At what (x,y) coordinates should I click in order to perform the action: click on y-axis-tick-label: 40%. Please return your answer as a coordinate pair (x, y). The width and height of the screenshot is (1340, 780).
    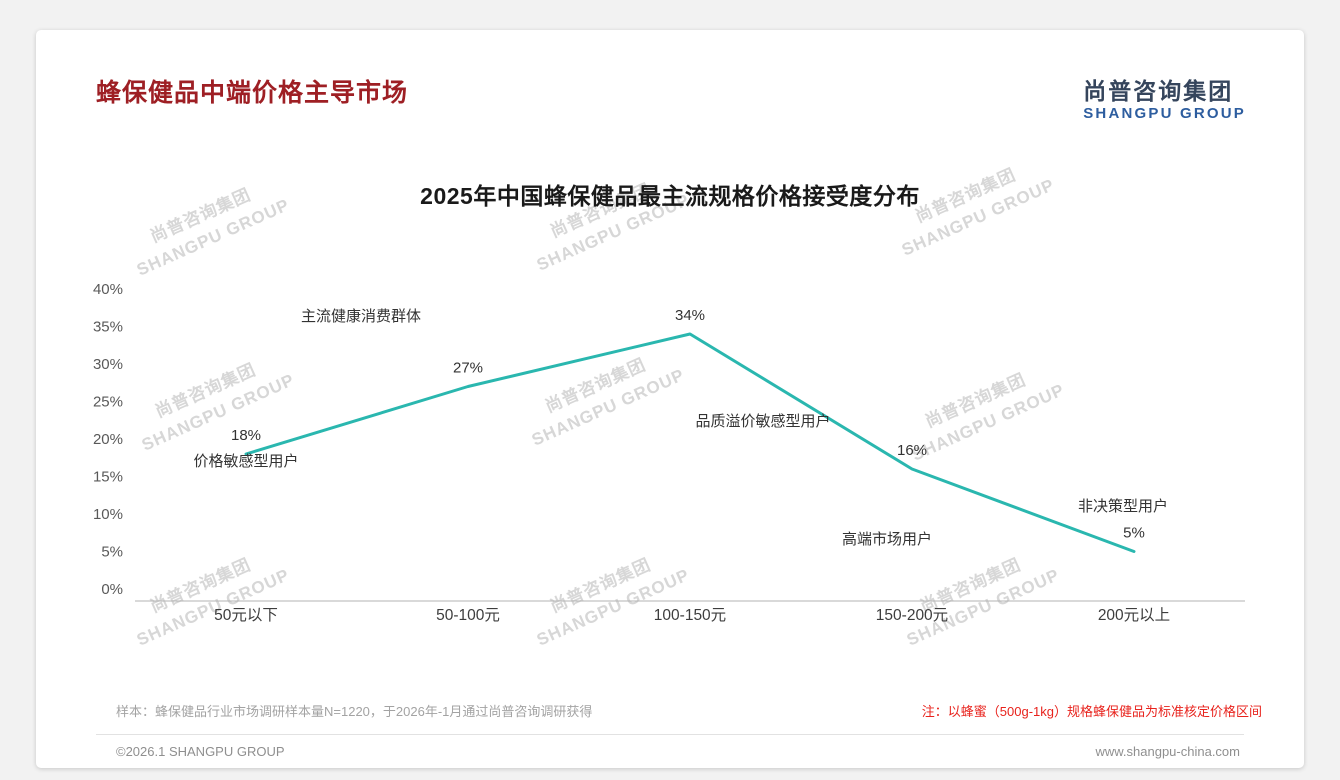
    Looking at the image, I should click on (108, 289).